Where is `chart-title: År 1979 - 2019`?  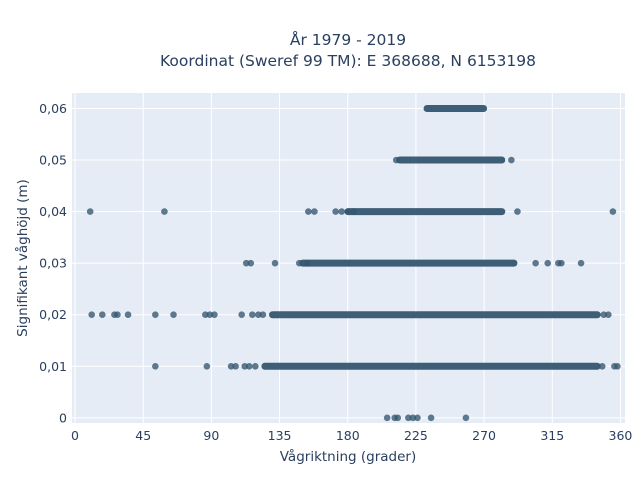
chart-title: År 1979 - 2019 is located at coordinates (348, 39).